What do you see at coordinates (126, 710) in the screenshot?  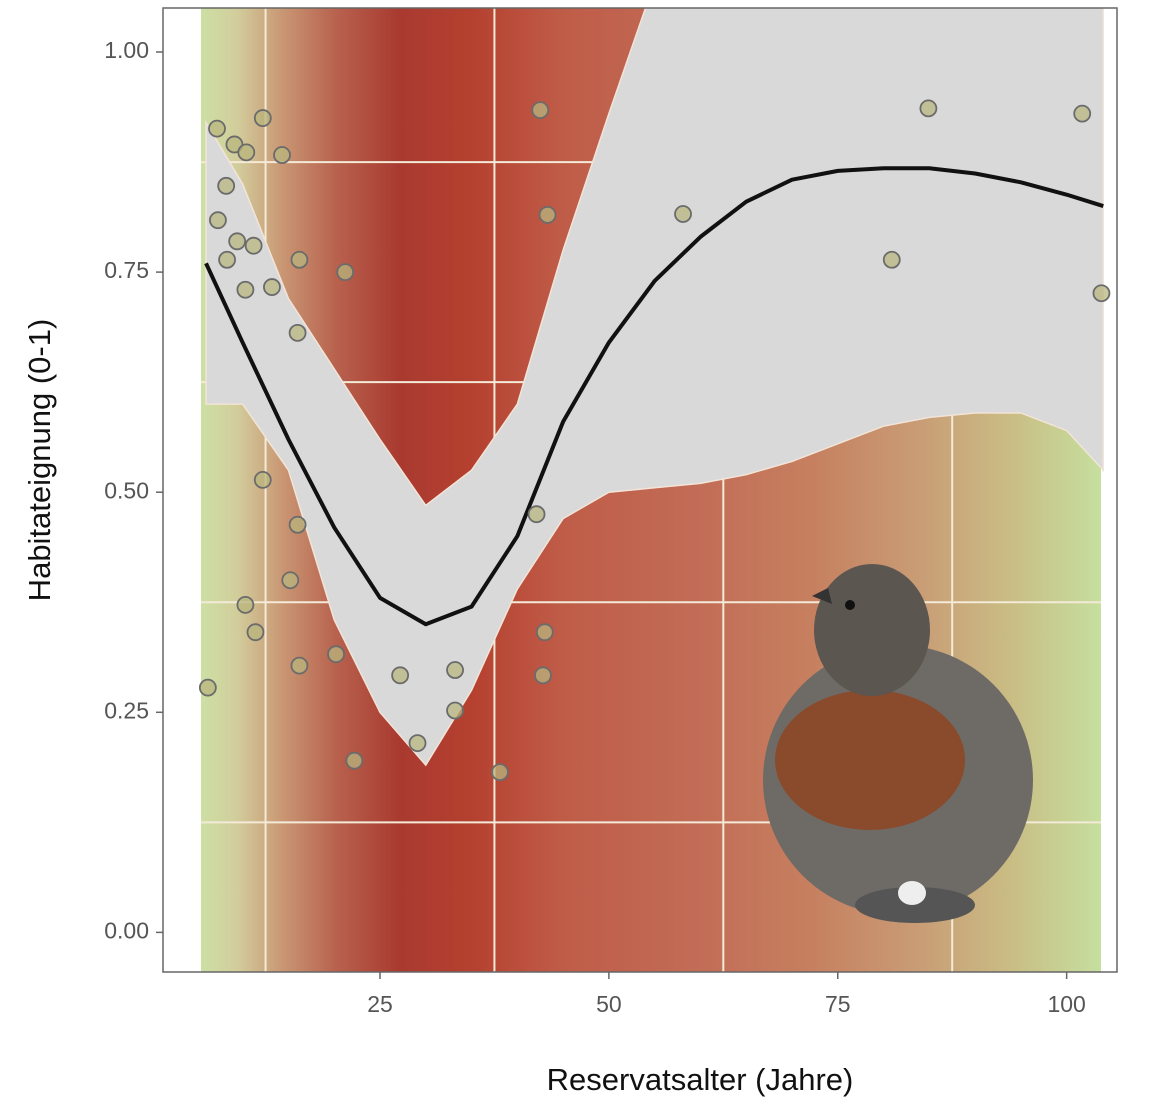 I see `y-tick-label: 0.25` at bounding box center [126, 710].